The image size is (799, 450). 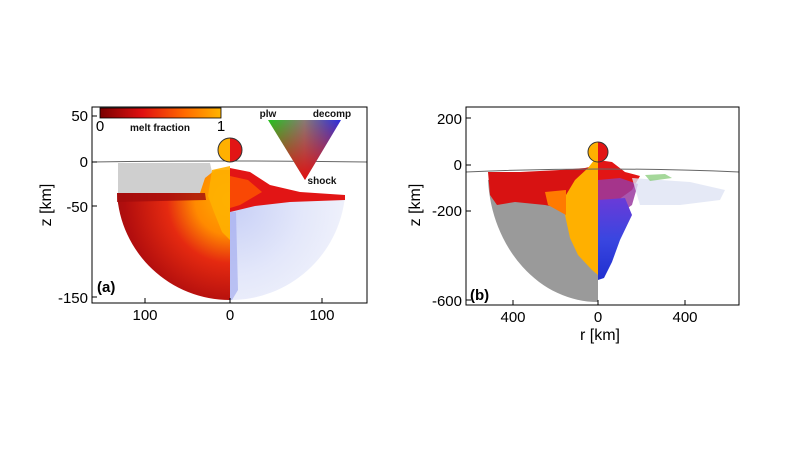 What do you see at coordinates (321, 315) in the screenshot?
I see `panel-a-xtick-3: 100` at bounding box center [321, 315].